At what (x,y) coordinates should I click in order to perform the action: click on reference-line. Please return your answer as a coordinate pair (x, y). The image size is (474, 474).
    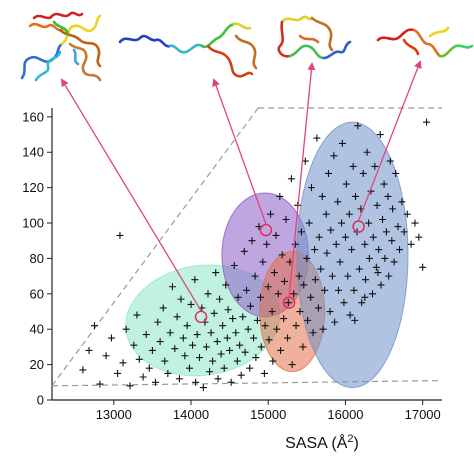
    Looking at the image, I should click on (247, 383).